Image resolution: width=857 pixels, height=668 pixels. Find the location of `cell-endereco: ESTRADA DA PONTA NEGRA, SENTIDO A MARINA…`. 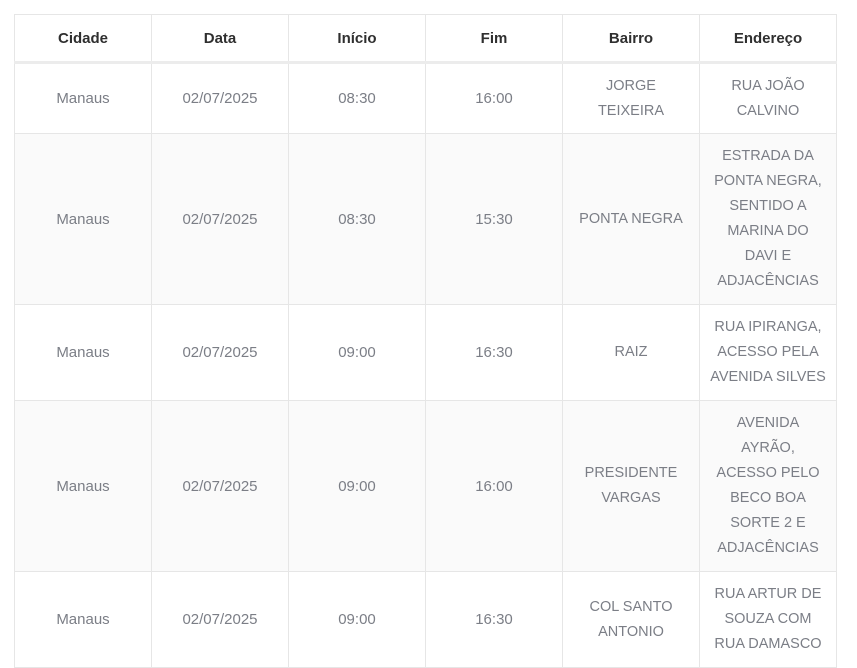

cell-endereco: ESTRADA DA PONTA NEGRA, SENTIDO A MARINA… is located at coordinates (768, 219).